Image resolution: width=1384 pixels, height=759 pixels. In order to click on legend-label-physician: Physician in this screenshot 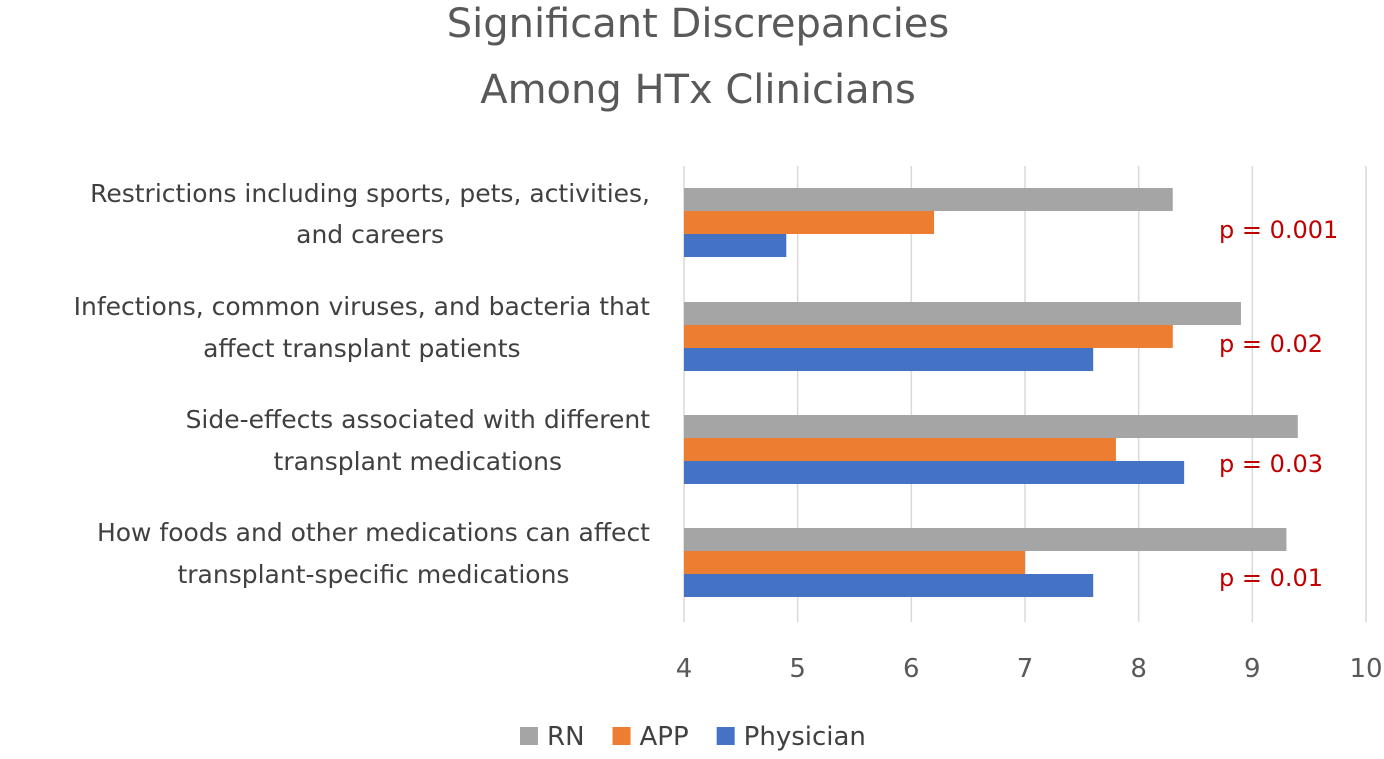, I will do `click(805, 737)`.